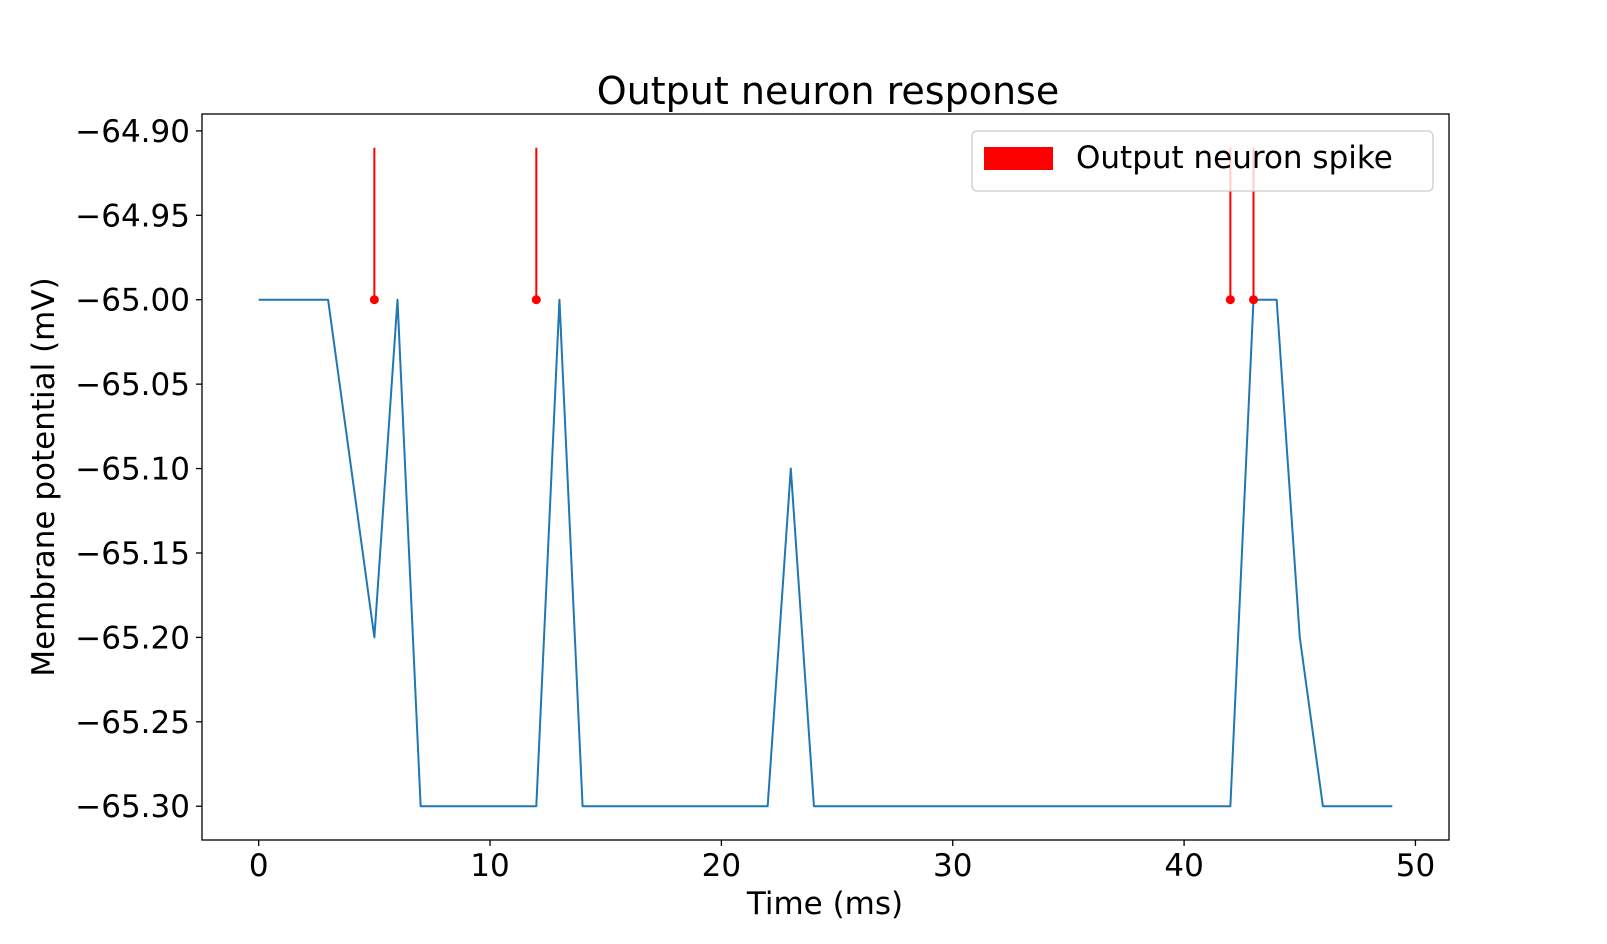 This screenshot has height=944, width=1607. What do you see at coordinates (132, 554) in the screenshot?
I see `y-tick-label: −65.15` at bounding box center [132, 554].